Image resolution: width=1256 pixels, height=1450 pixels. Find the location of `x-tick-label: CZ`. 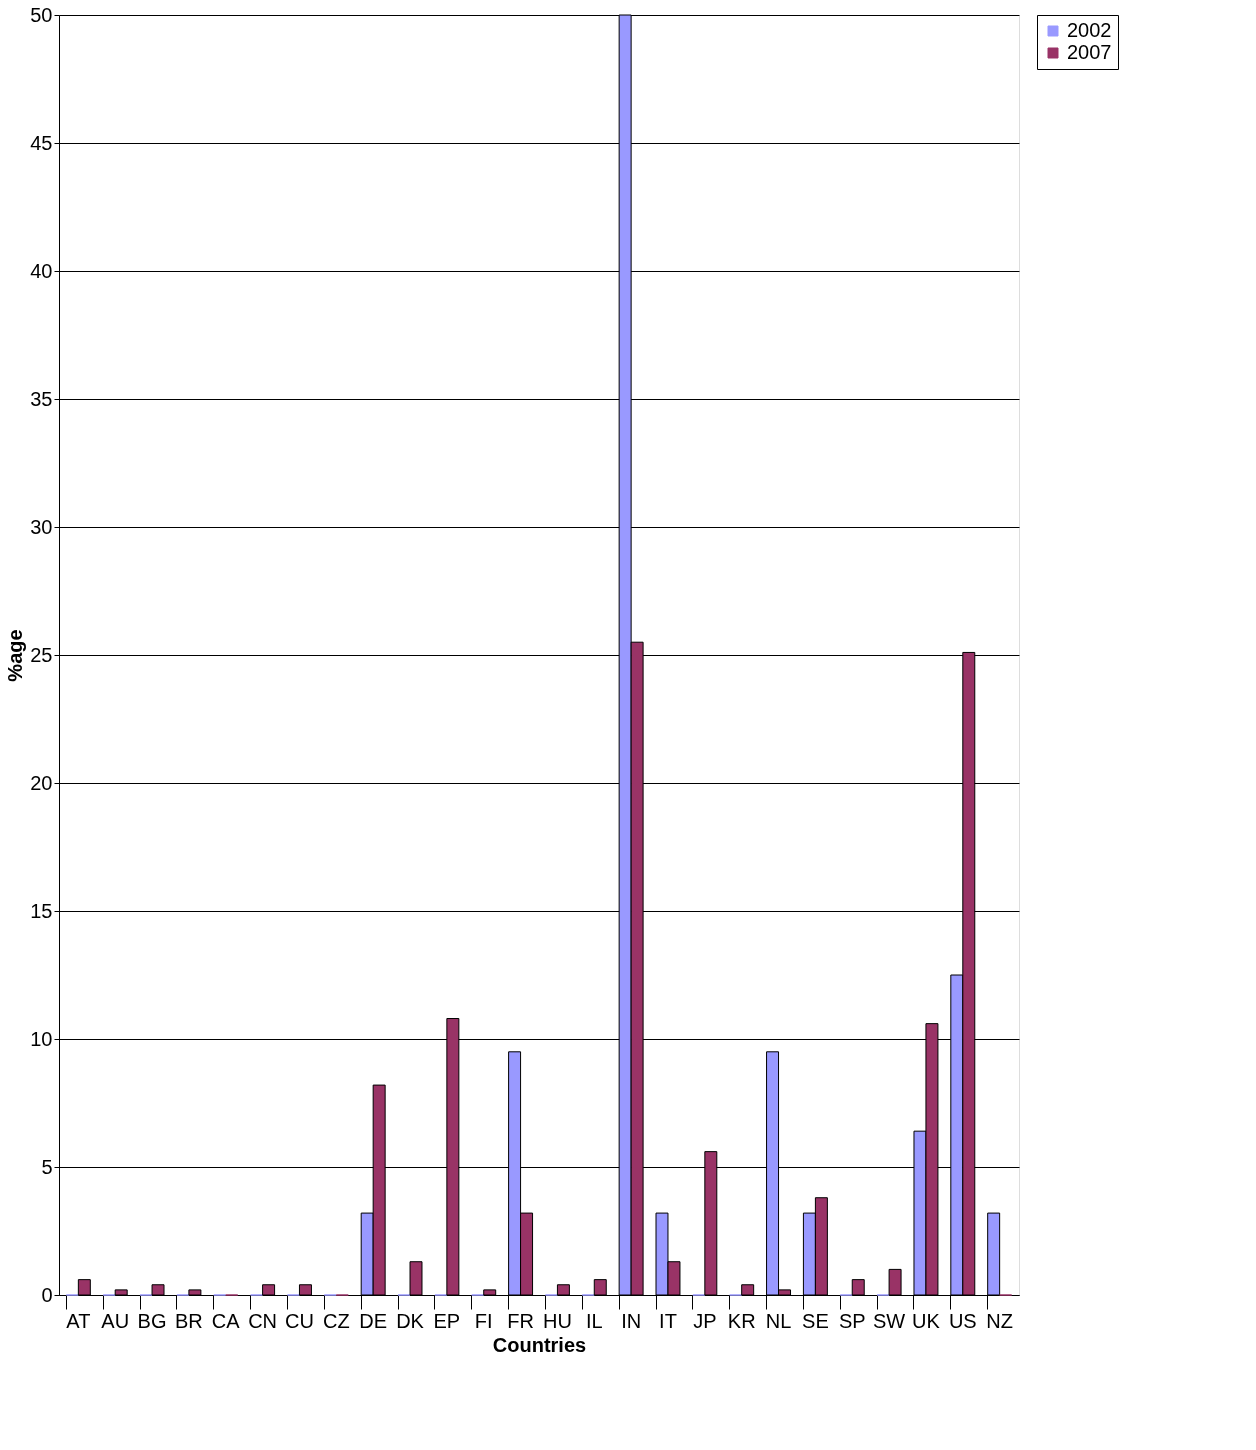

x-tick-label: CZ is located at coordinates (336, 1320).